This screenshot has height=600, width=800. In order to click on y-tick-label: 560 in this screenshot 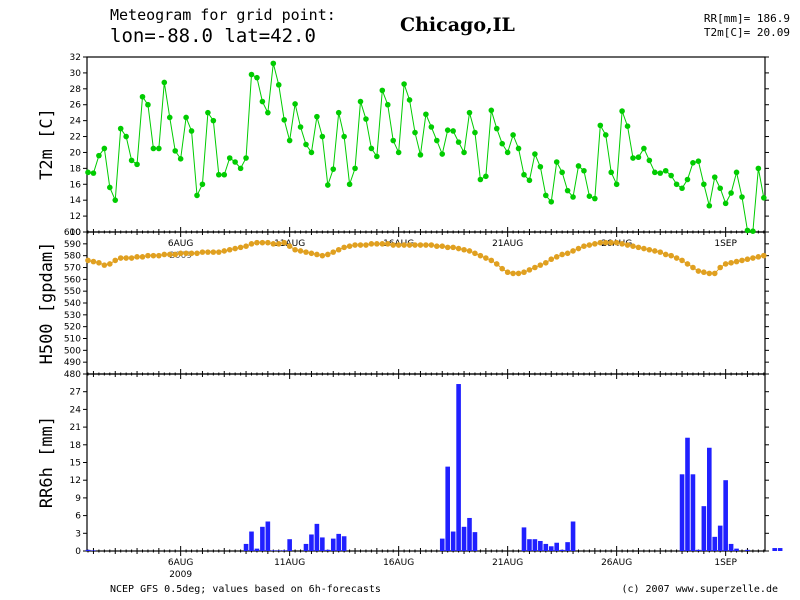, I will do `click(72, 280)`.